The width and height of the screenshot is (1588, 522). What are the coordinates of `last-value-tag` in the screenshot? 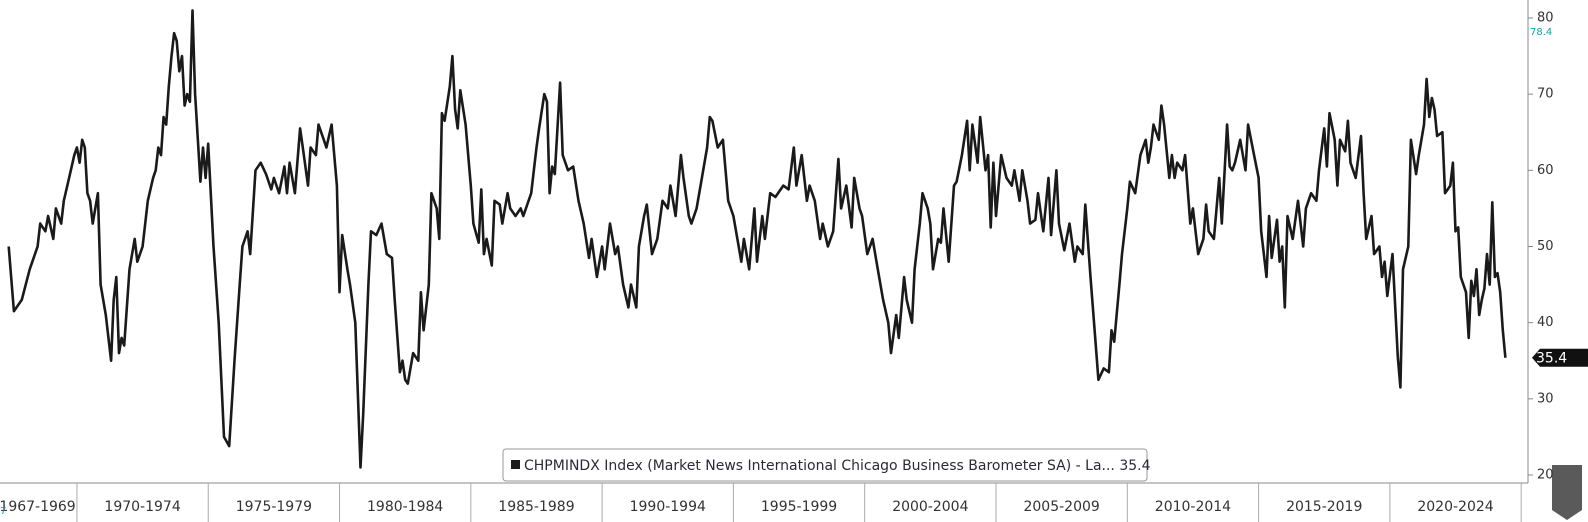 It's located at (1560, 357).